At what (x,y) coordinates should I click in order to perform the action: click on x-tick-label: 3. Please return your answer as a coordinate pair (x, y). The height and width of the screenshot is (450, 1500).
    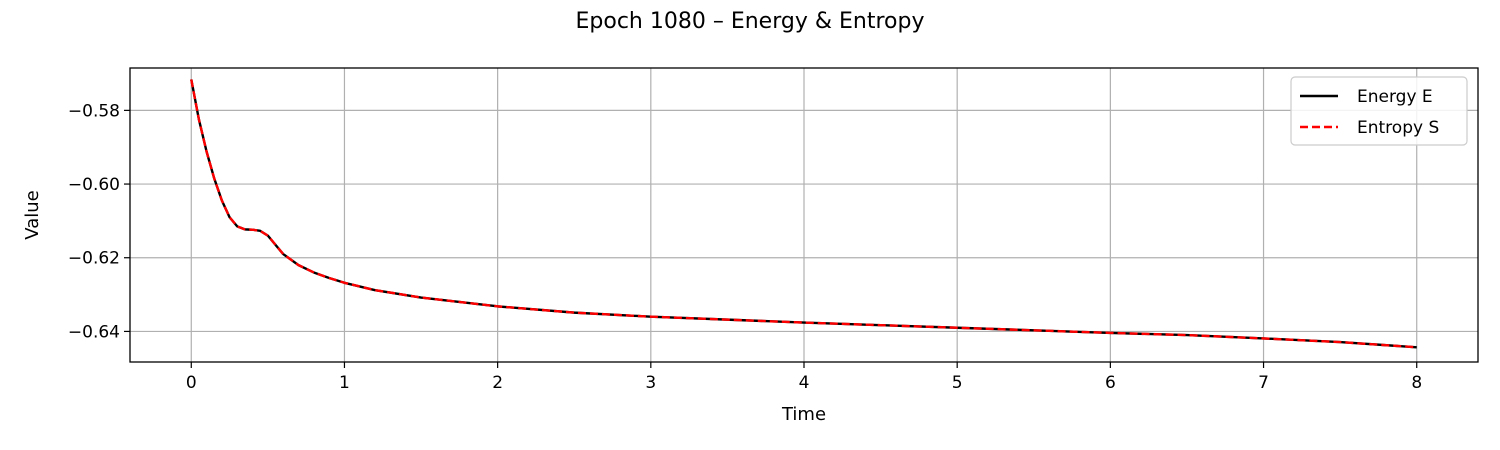
    Looking at the image, I should click on (650, 383).